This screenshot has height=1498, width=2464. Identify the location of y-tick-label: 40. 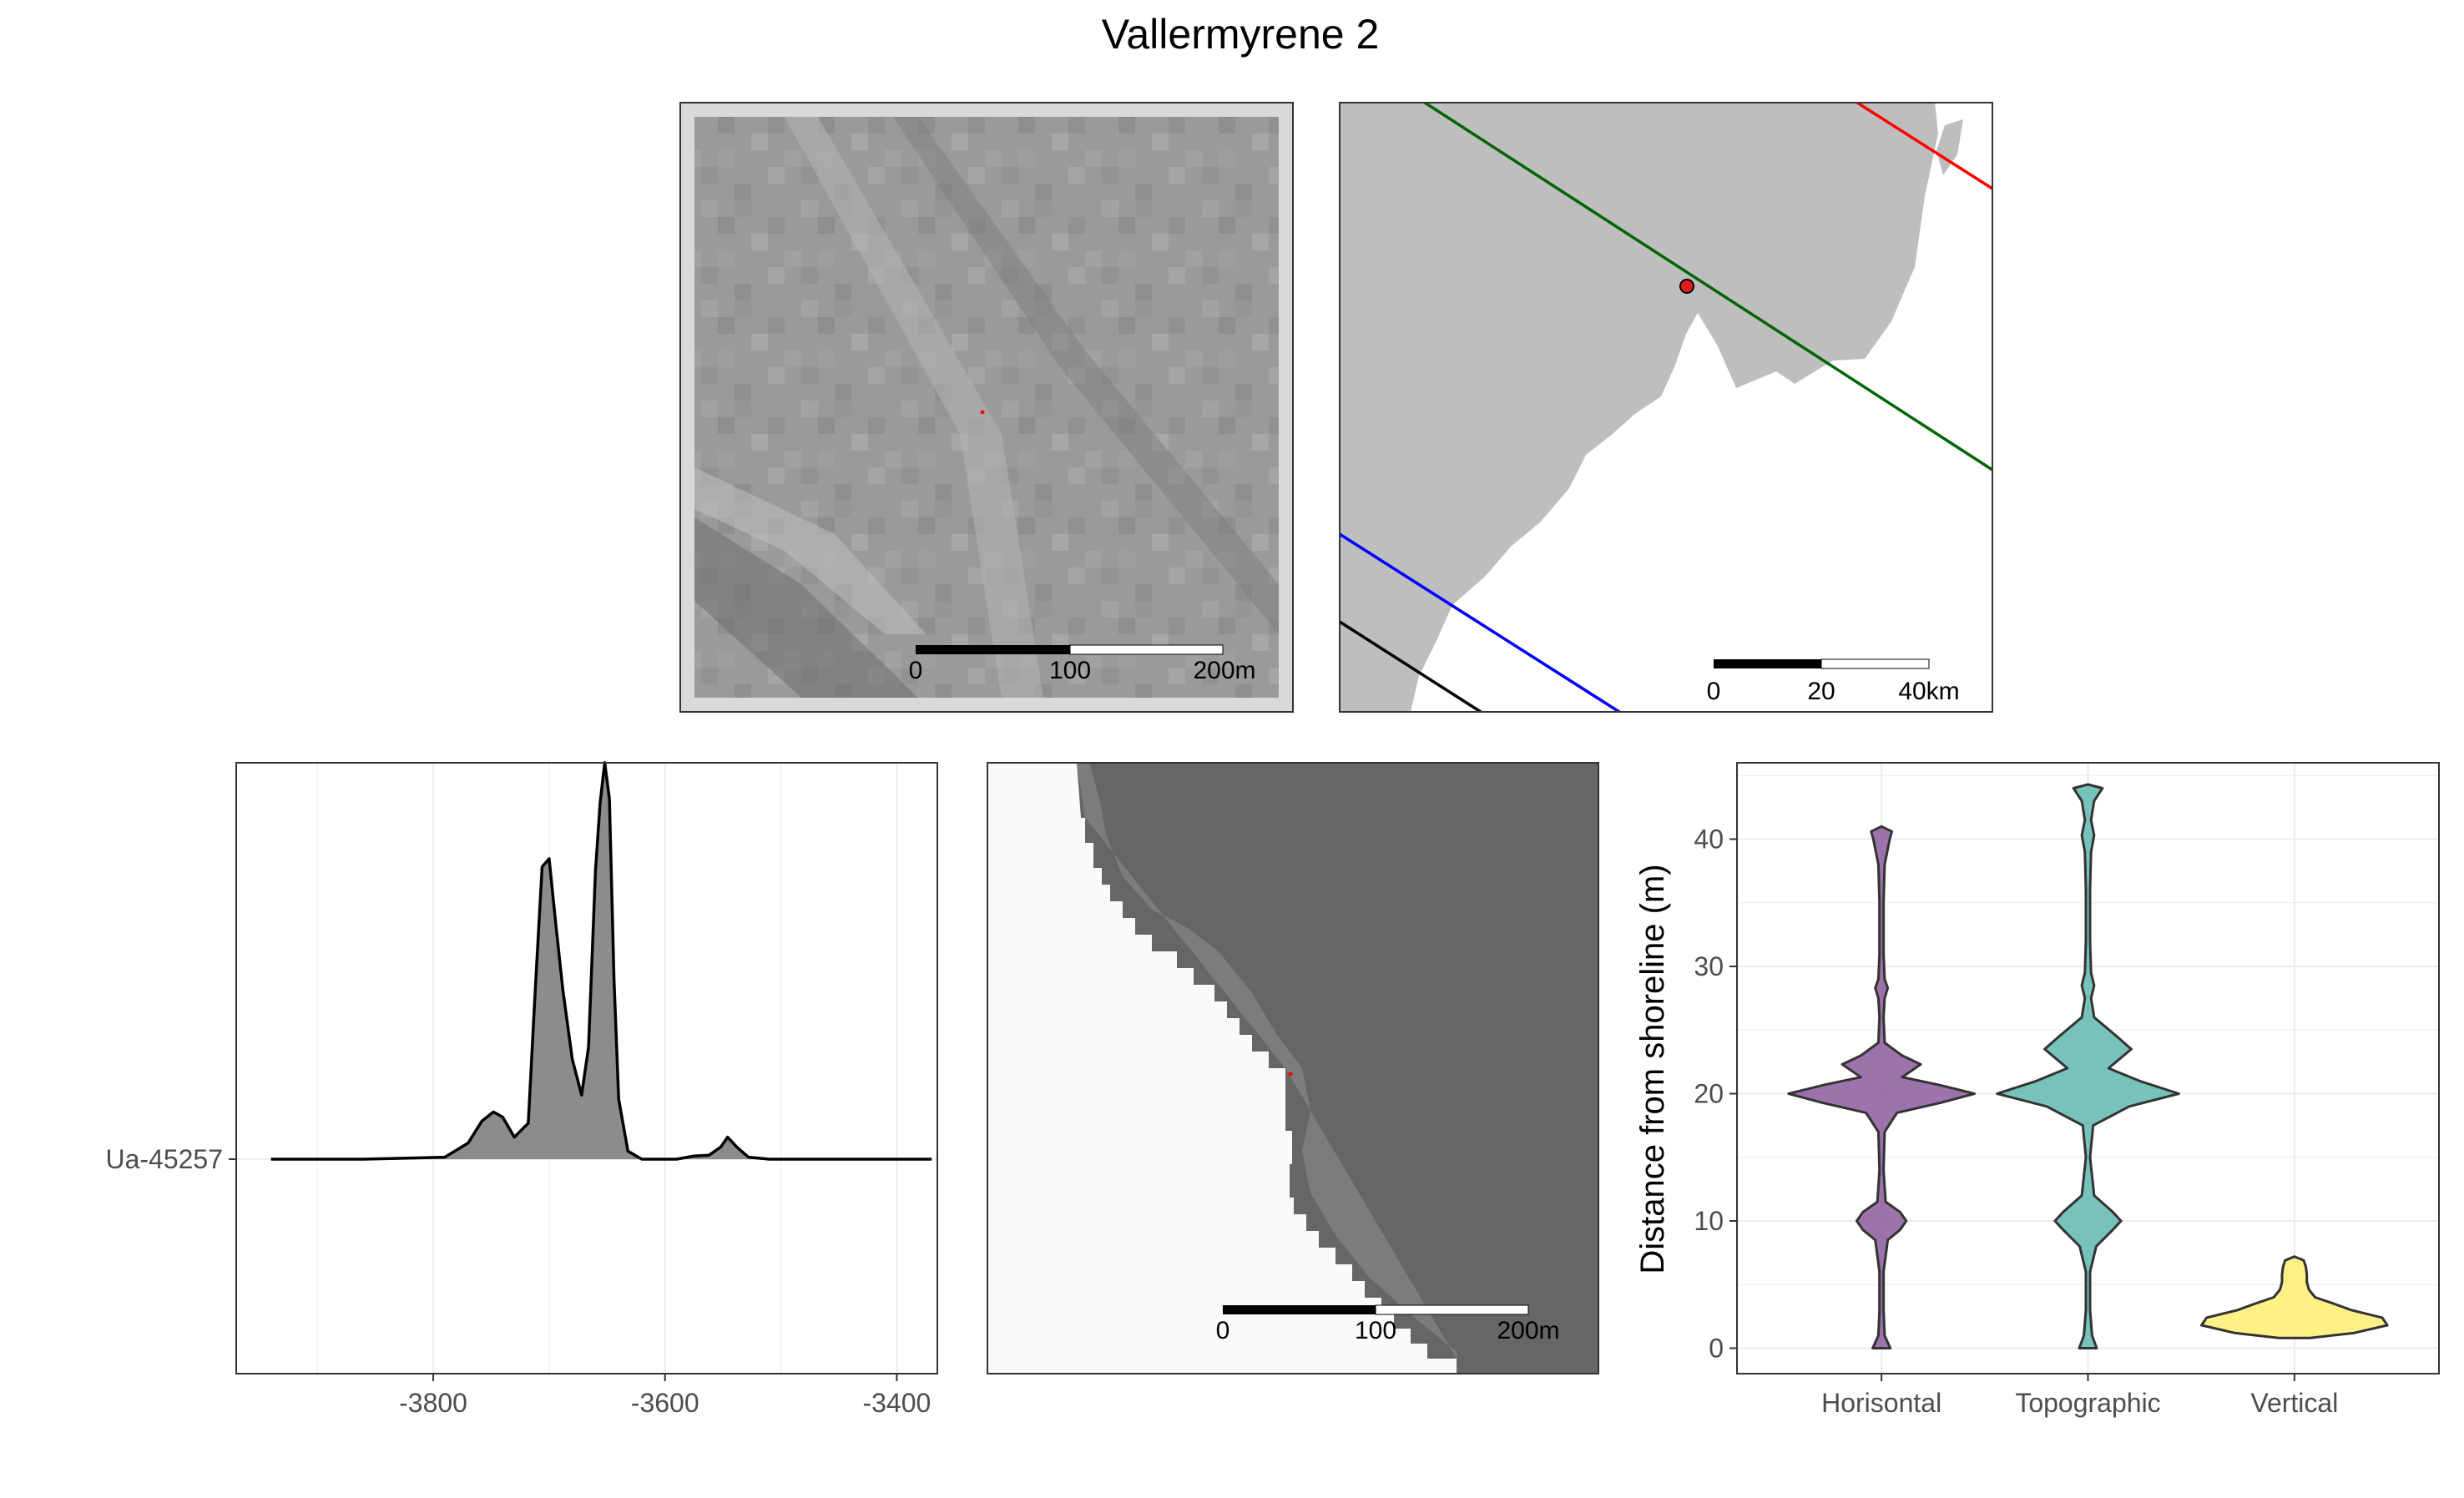
(1709, 840).